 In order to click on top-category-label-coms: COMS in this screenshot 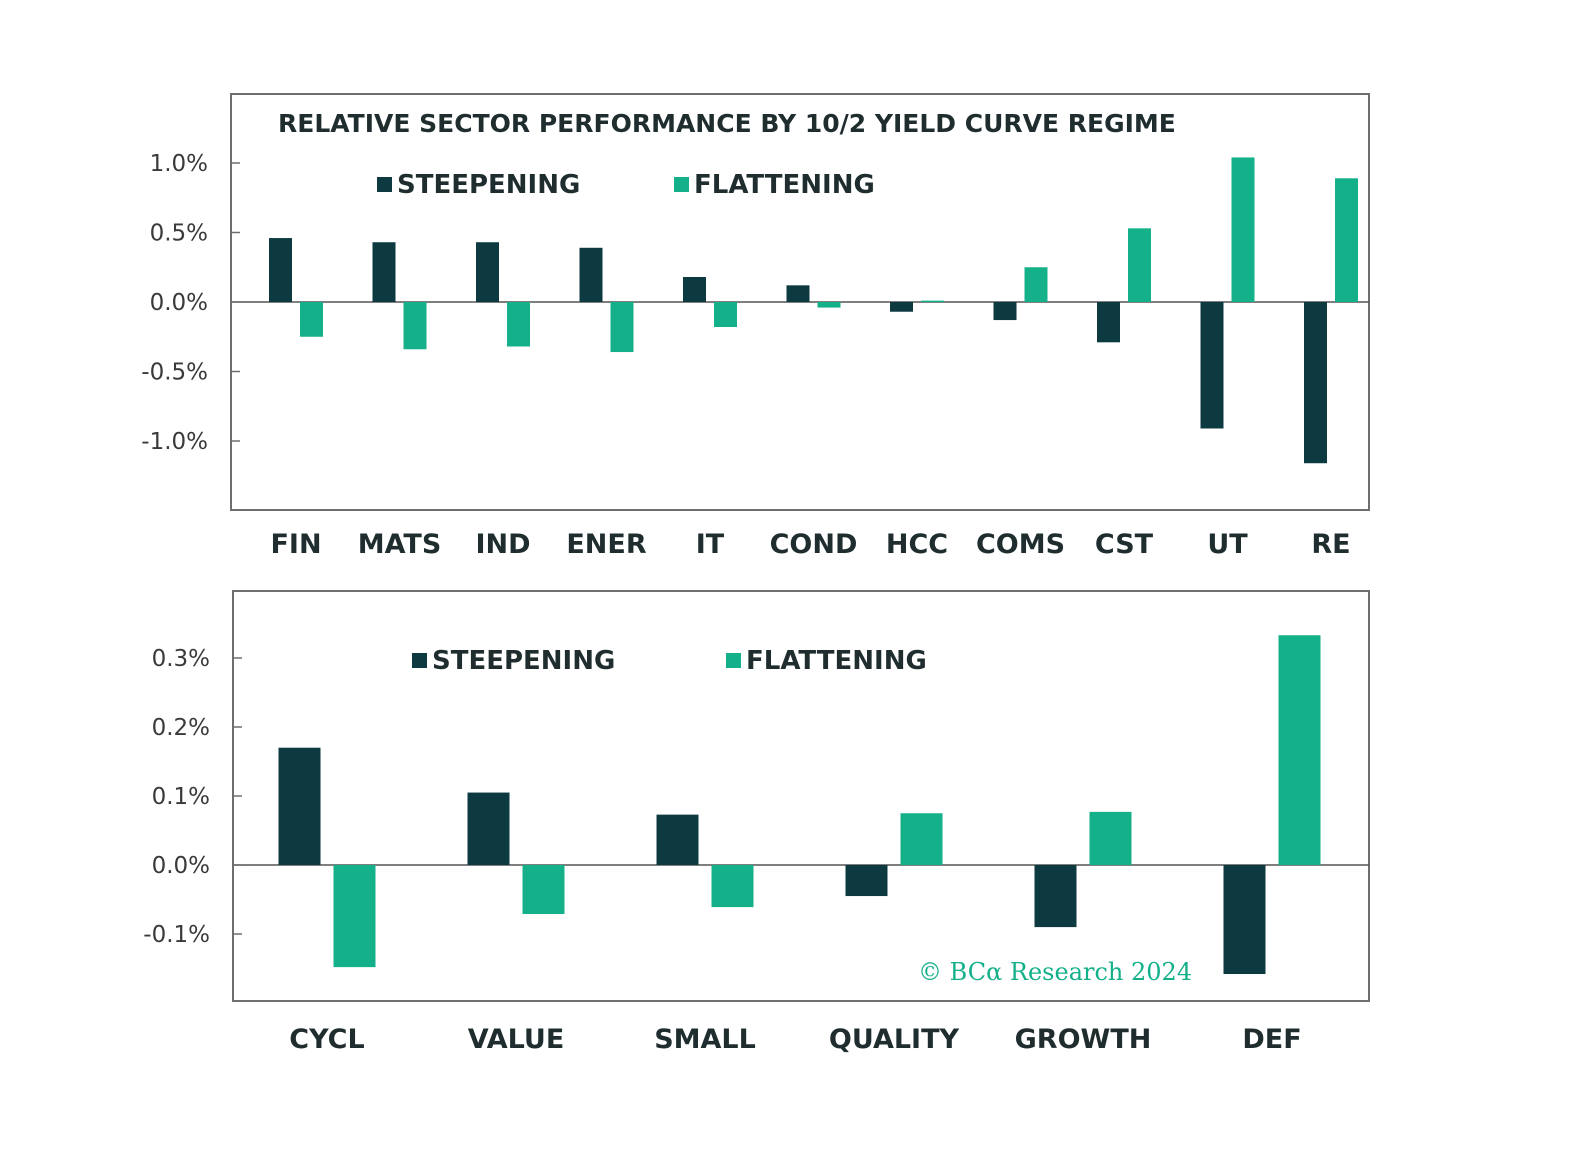, I will do `click(1020, 544)`.